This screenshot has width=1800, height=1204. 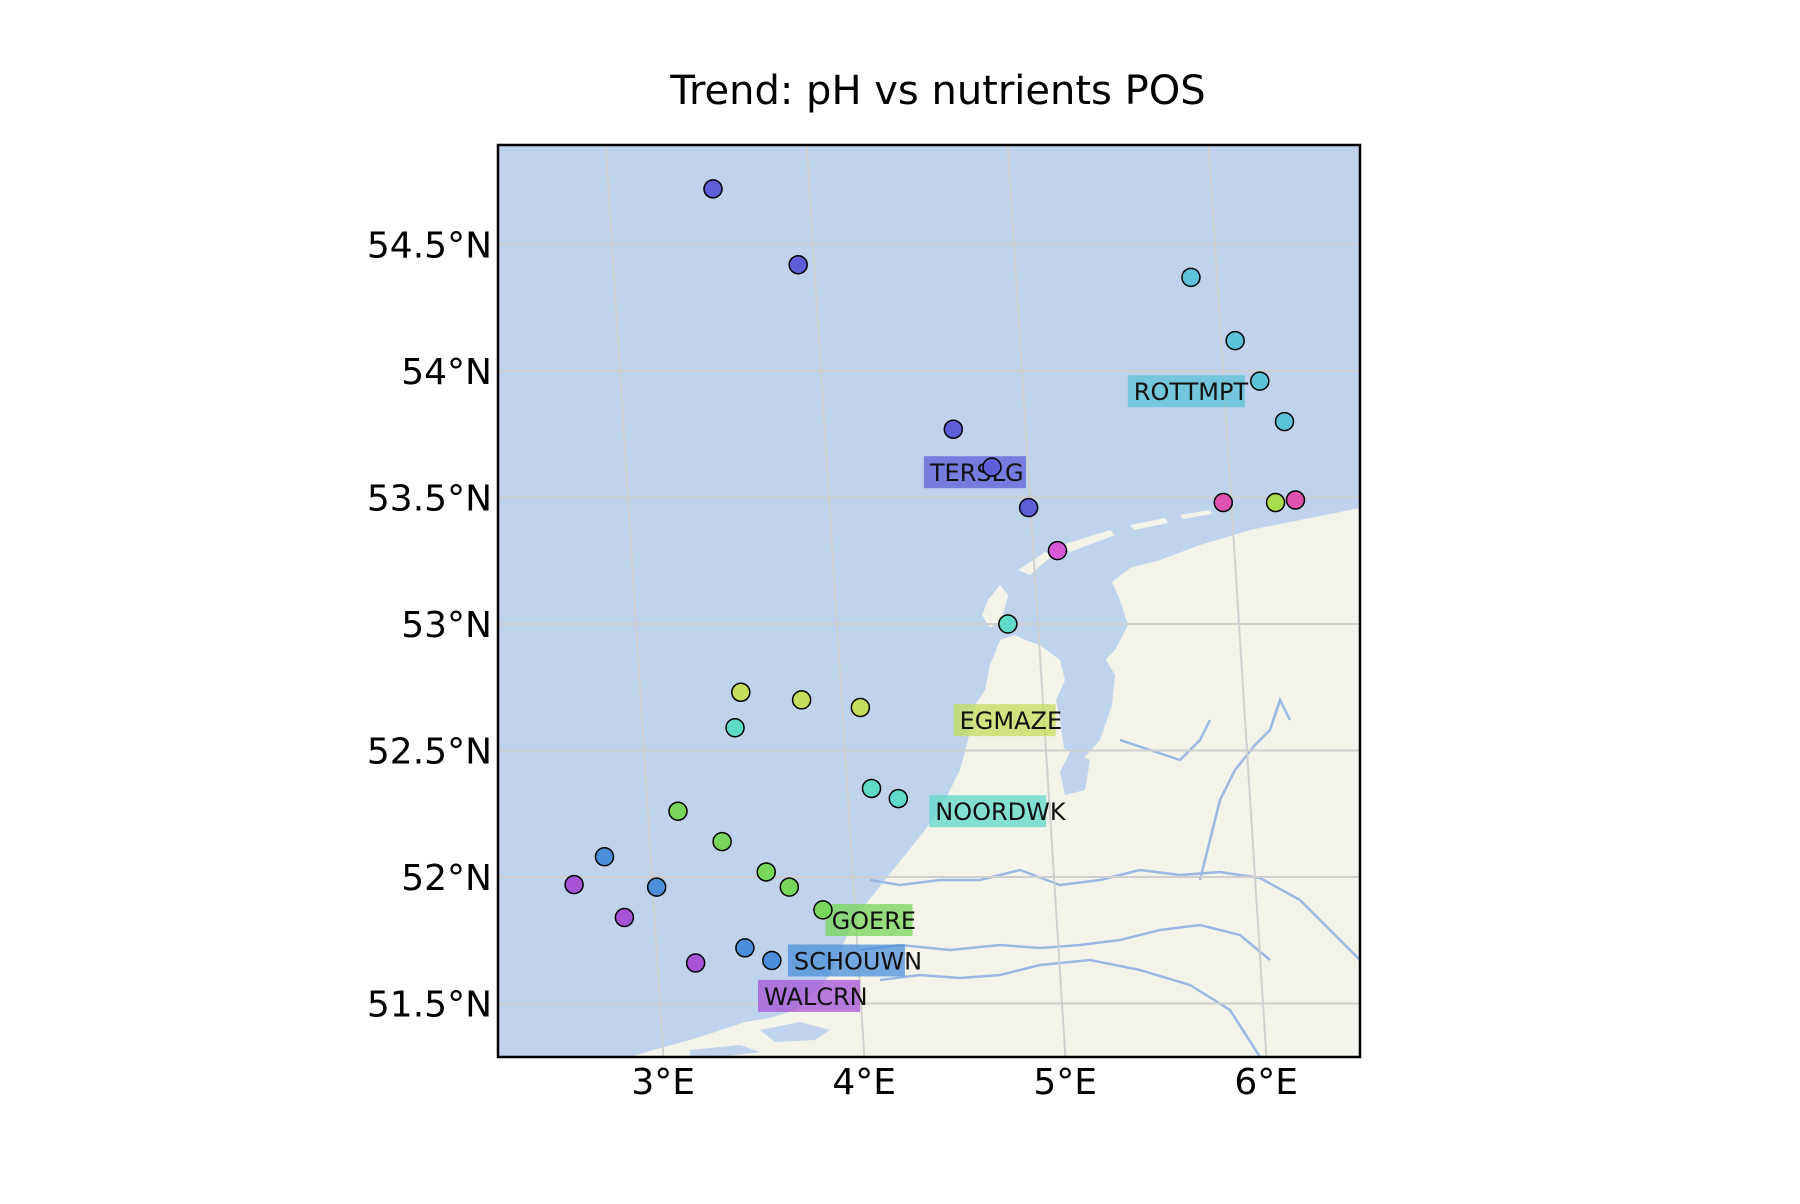 I want to click on rivers, so click(x=1109, y=876).